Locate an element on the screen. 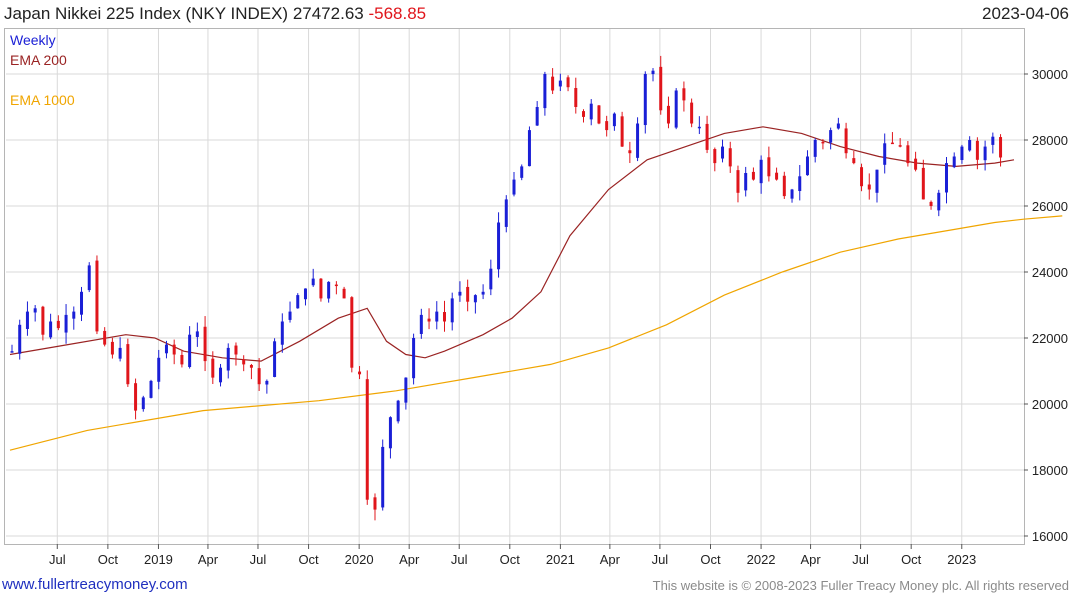 Image resolution: width=1075 pixels, height=600 pixels. x-tick-label: 2022 is located at coordinates (761, 559).